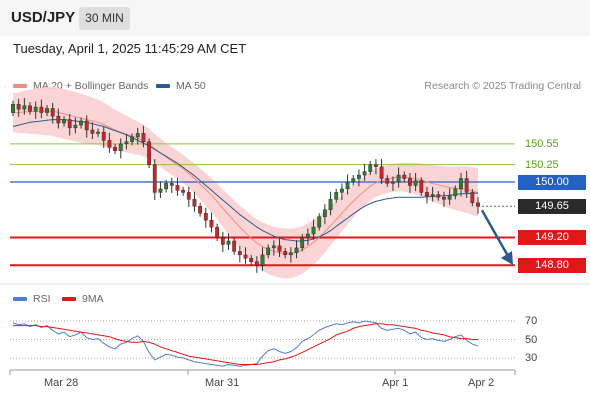 The image size is (590, 400). Describe the element at coordinates (32, 299) in the screenshot. I see `legend-rsi: RSI` at that location.